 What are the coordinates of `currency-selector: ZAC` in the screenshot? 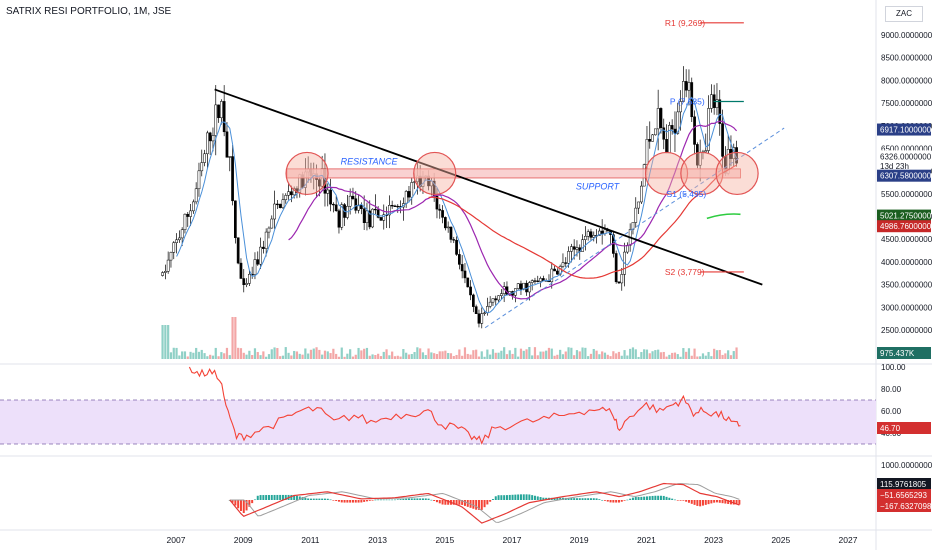 It's located at (904, 14).